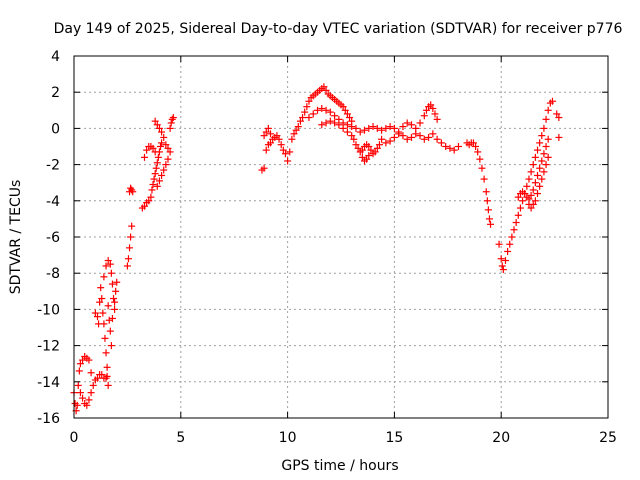 This screenshot has height=480, width=640. Describe the element at coordinates (48, 310) in the screenshot. I see `y-tick-label: -10` at that location.